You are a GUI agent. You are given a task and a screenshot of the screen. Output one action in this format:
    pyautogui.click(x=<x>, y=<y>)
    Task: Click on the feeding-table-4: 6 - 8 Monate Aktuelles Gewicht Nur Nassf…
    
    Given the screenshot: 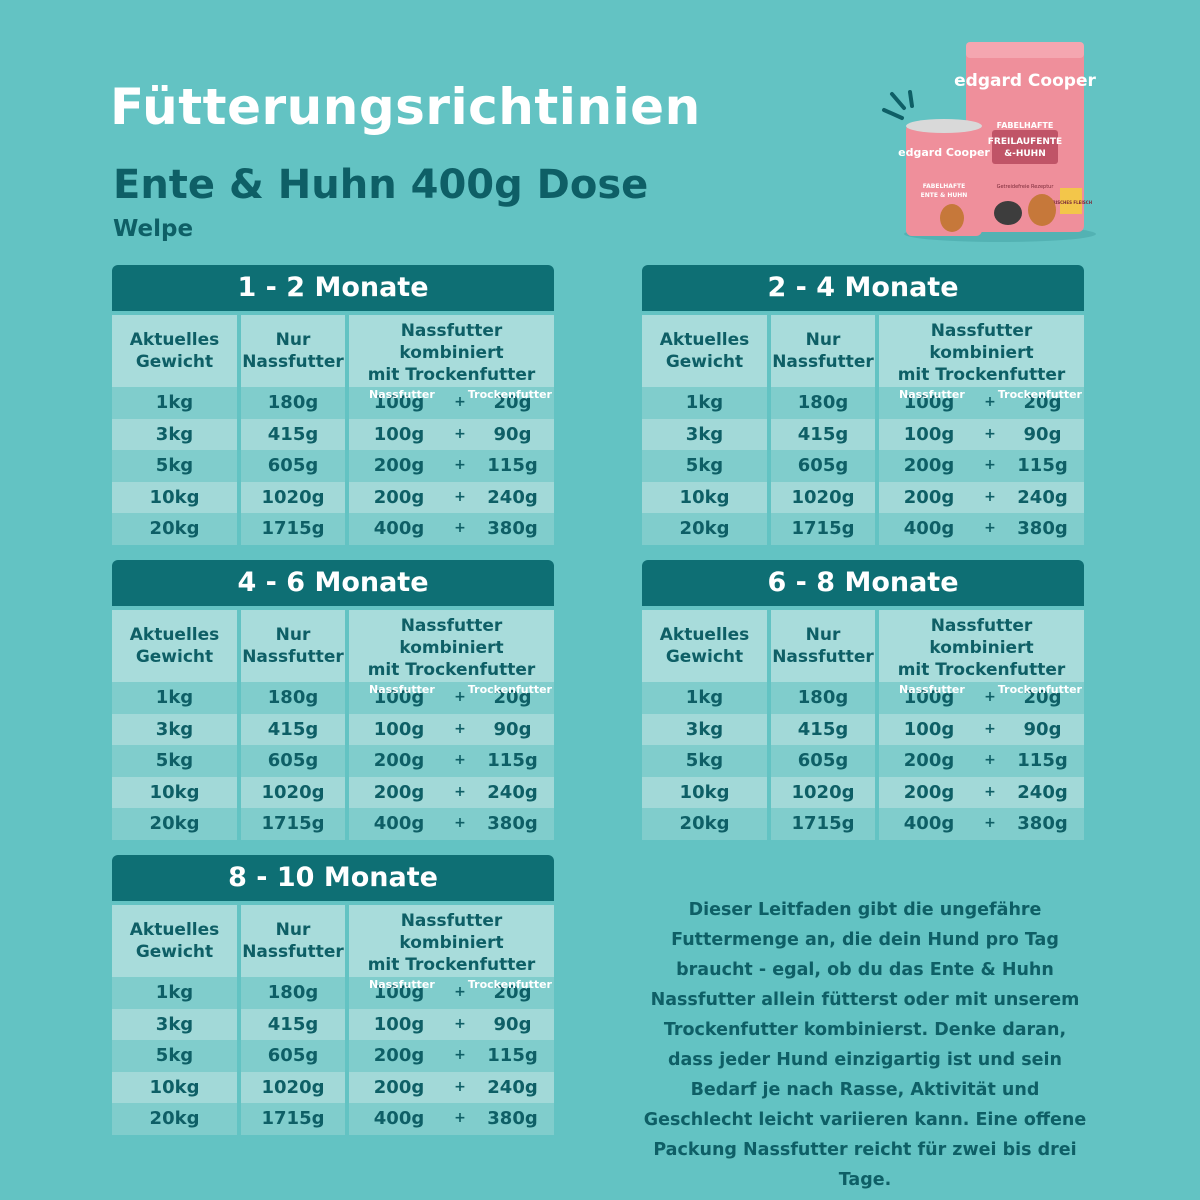 What is the action you would take?
    pyautogui.click(x=863, y=700)
    